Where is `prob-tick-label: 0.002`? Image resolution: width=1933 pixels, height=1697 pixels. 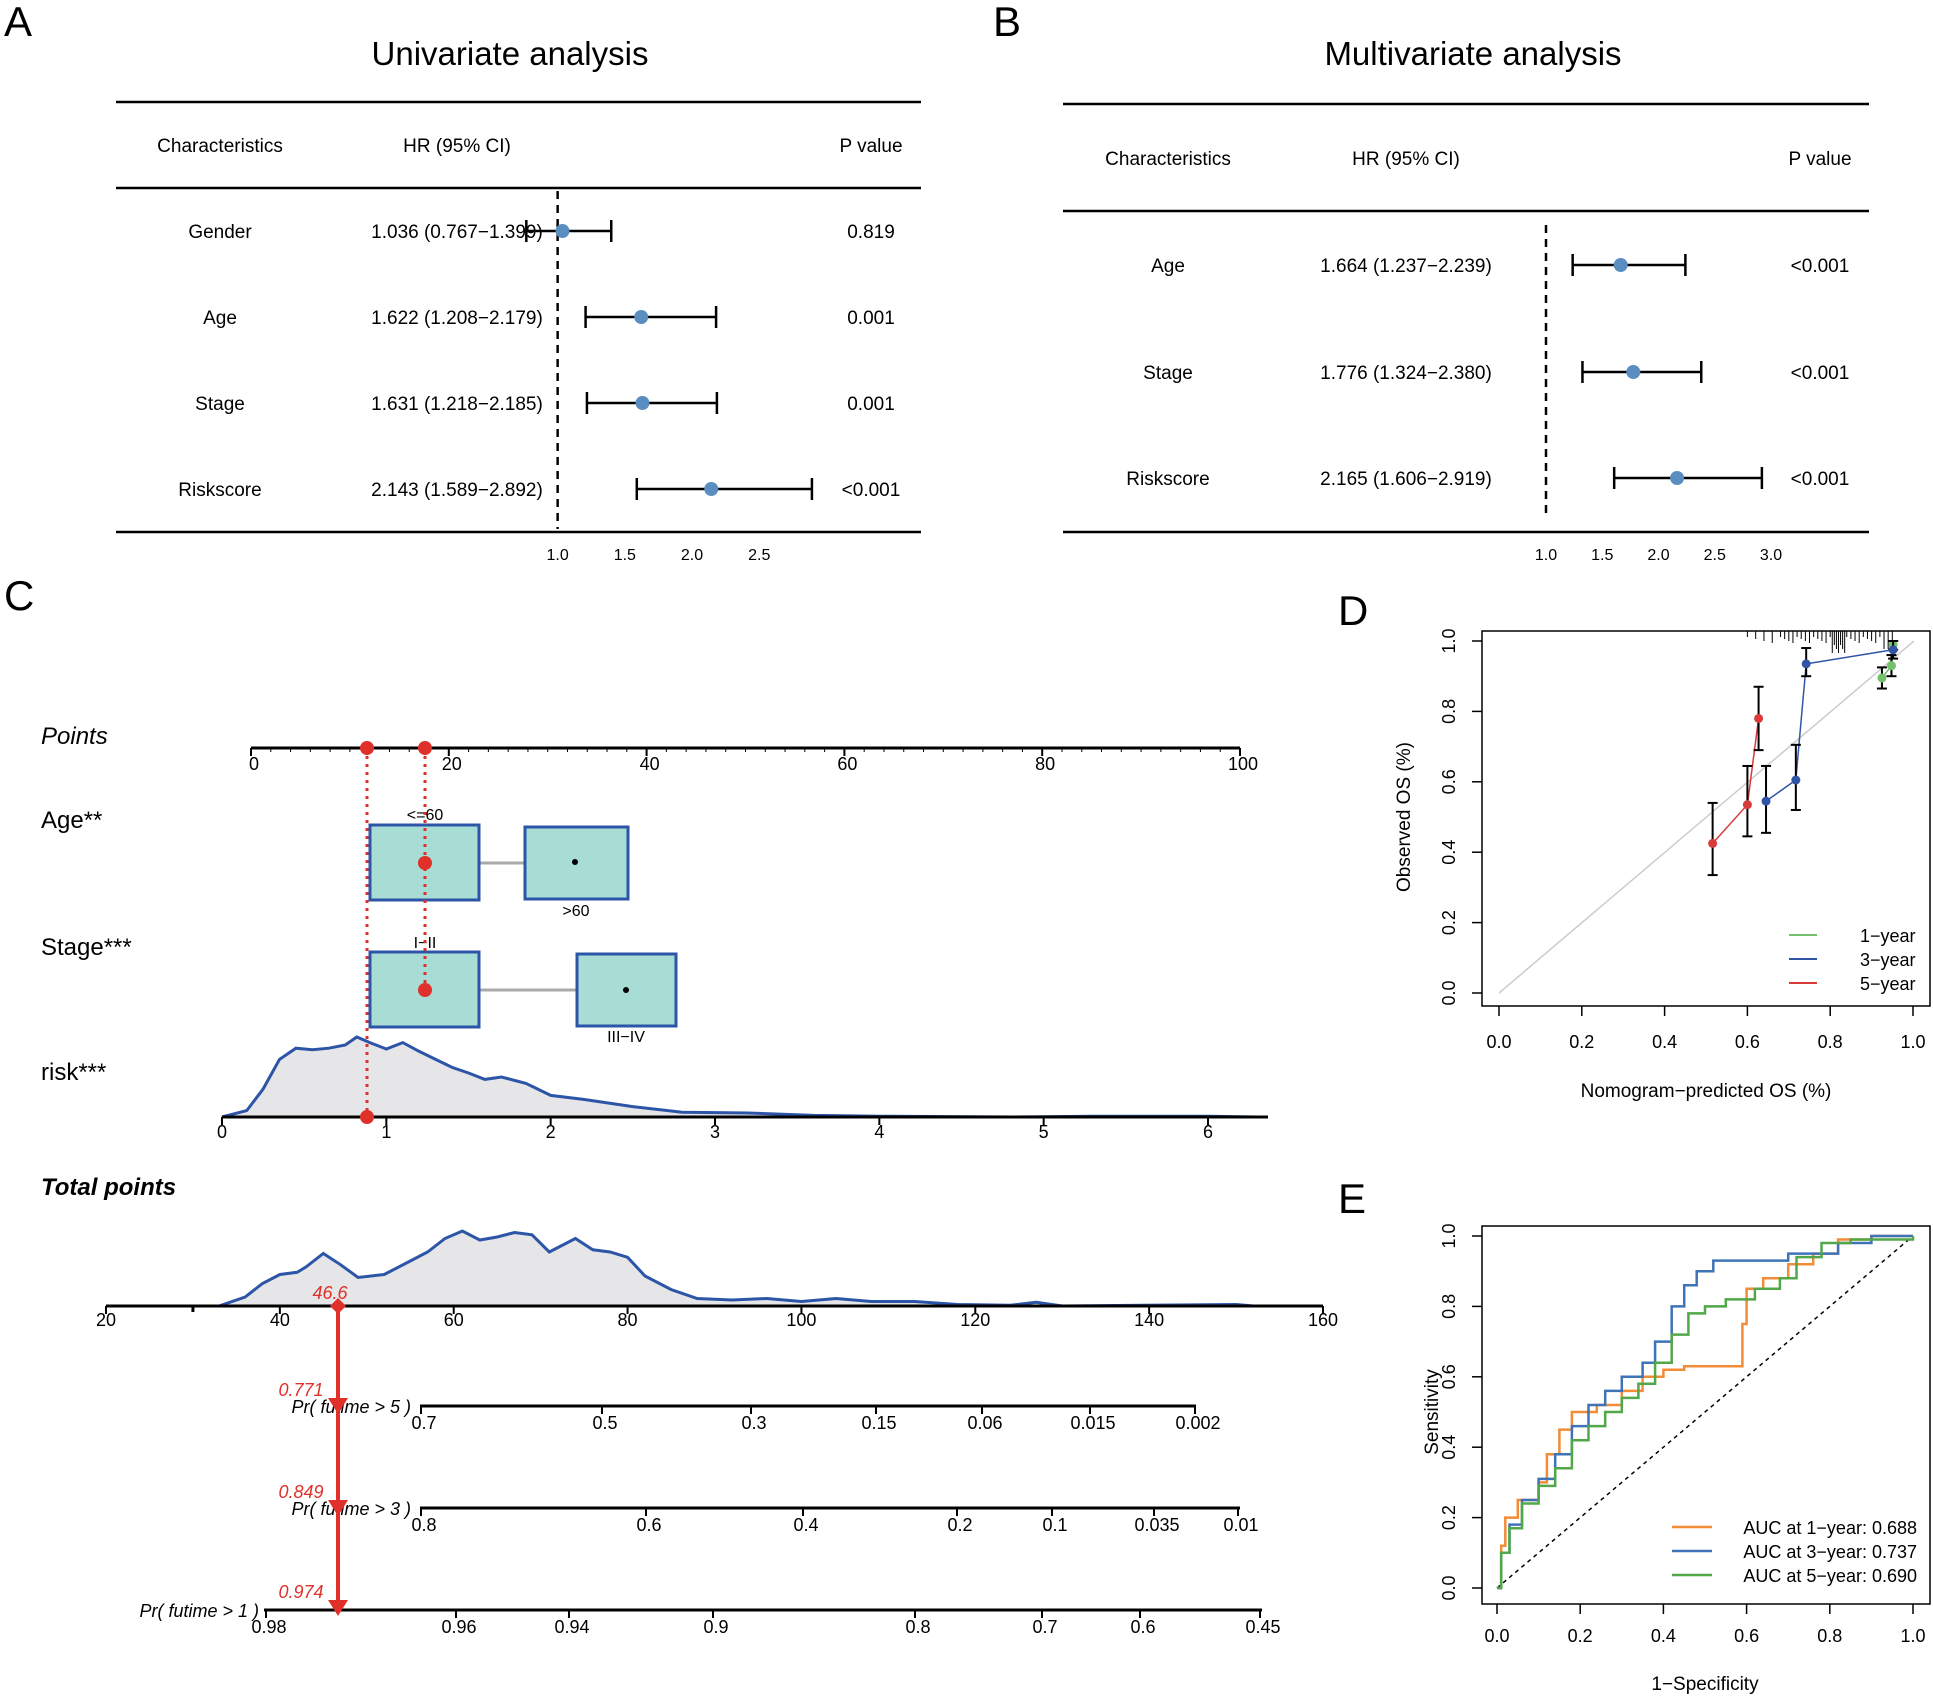
prob-tick-label: 0.002 is located at coordinates (1197, 1423).